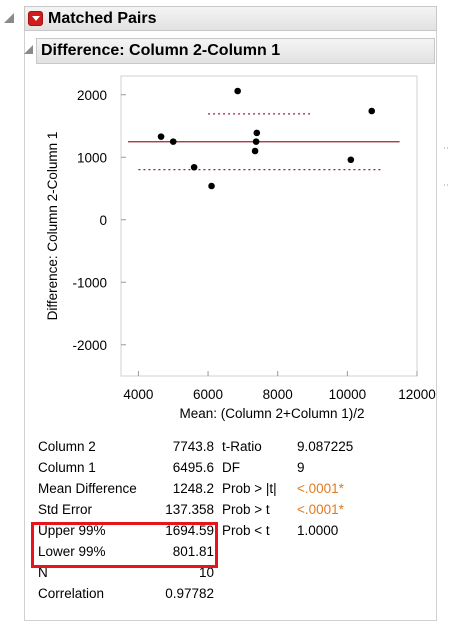 This screenshot has height=625, width=452. I want to click on x-tick-label: 4000, so click(138, 394).